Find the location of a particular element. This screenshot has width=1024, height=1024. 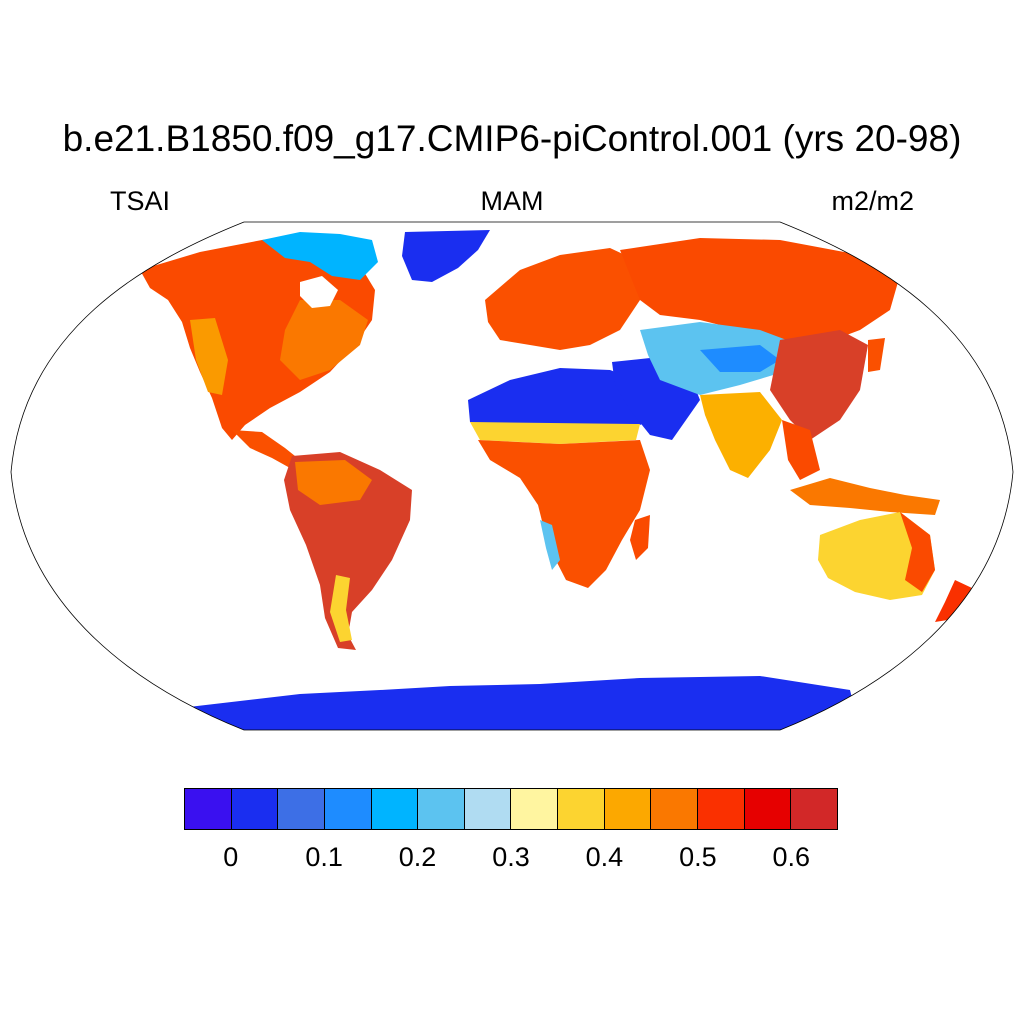

sahara is located at coordinates (559, 399).